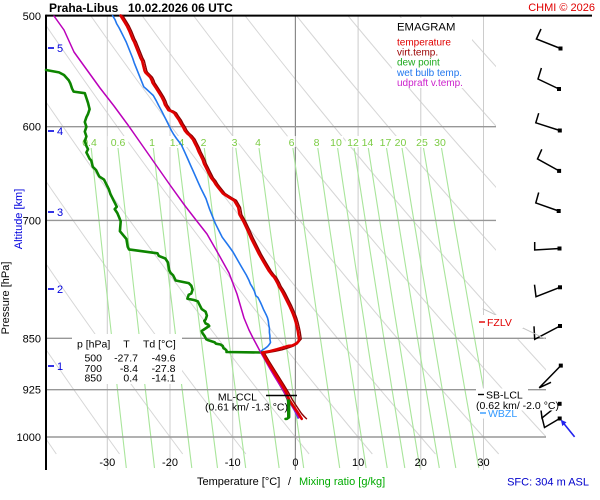 Image resolution: width=600 pixels, height=500 pixels. Describe the element at coordinates (129, 369) in the screenshot. I see `svg-text: -8.4` at that location.